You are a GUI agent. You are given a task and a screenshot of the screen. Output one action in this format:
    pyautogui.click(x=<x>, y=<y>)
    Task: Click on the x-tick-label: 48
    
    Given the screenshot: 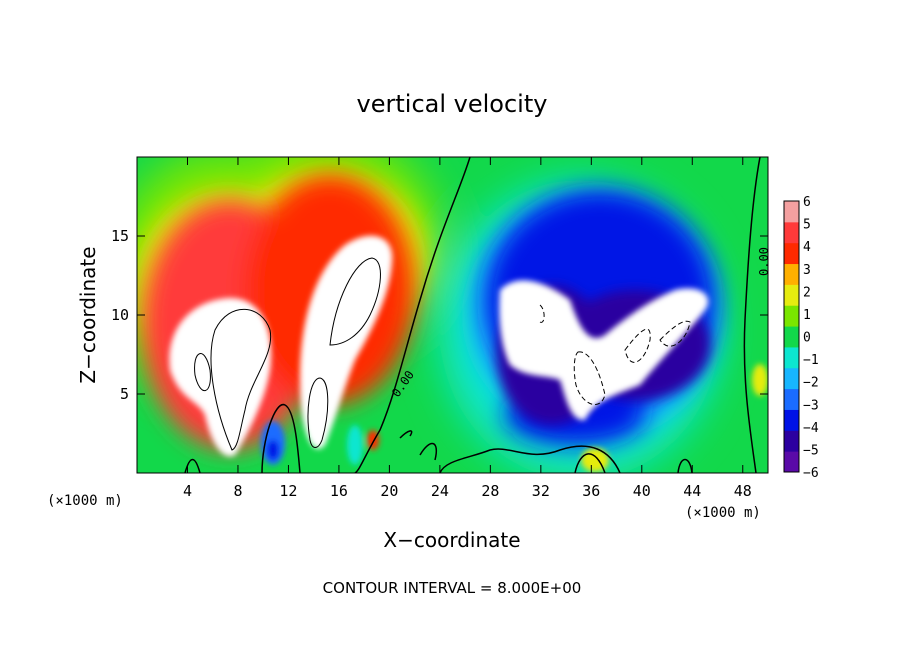 What is the action you would take?
    pyautogui.click(x=743, y=491)
    